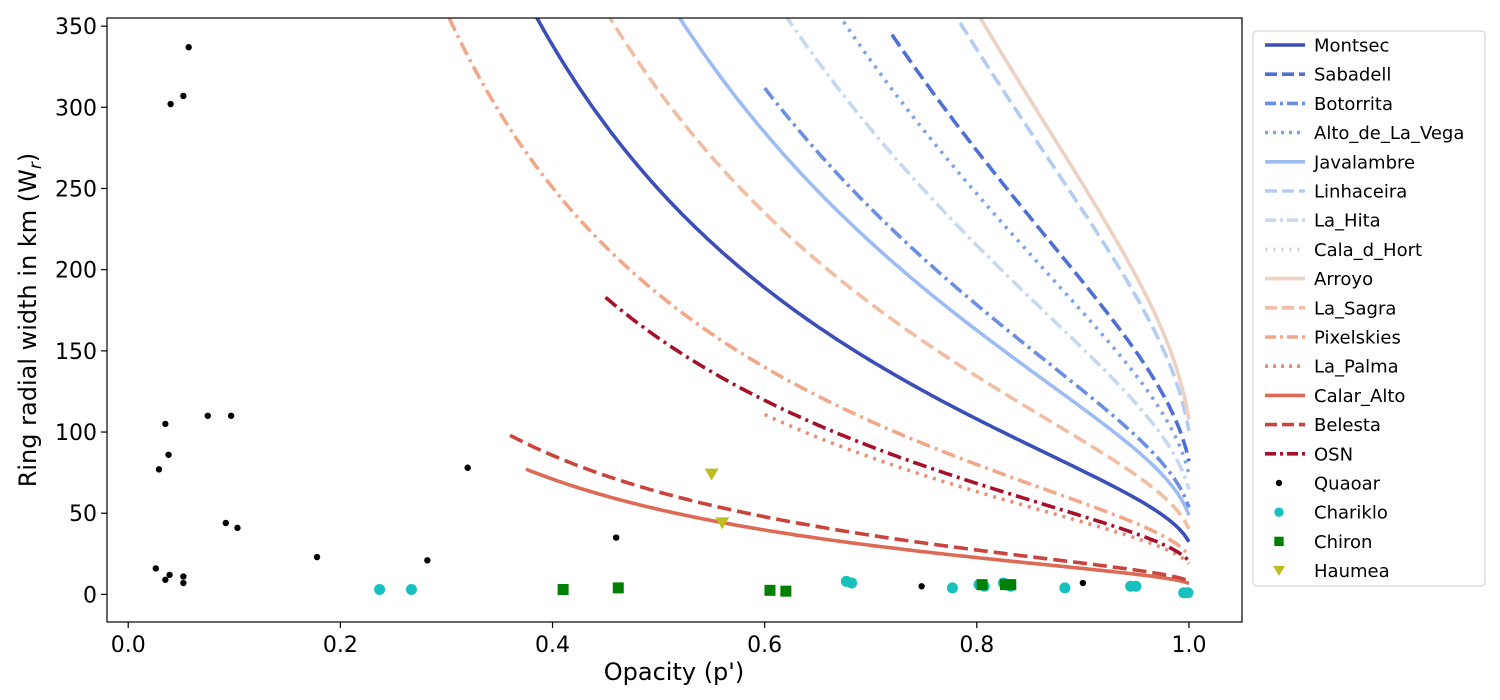 This screenshot has height=700, width=1500. What do you see at coordinates (1084, 219) in the screenshot?
I see `curve-arroyo` at bounding box center [1084, 219].